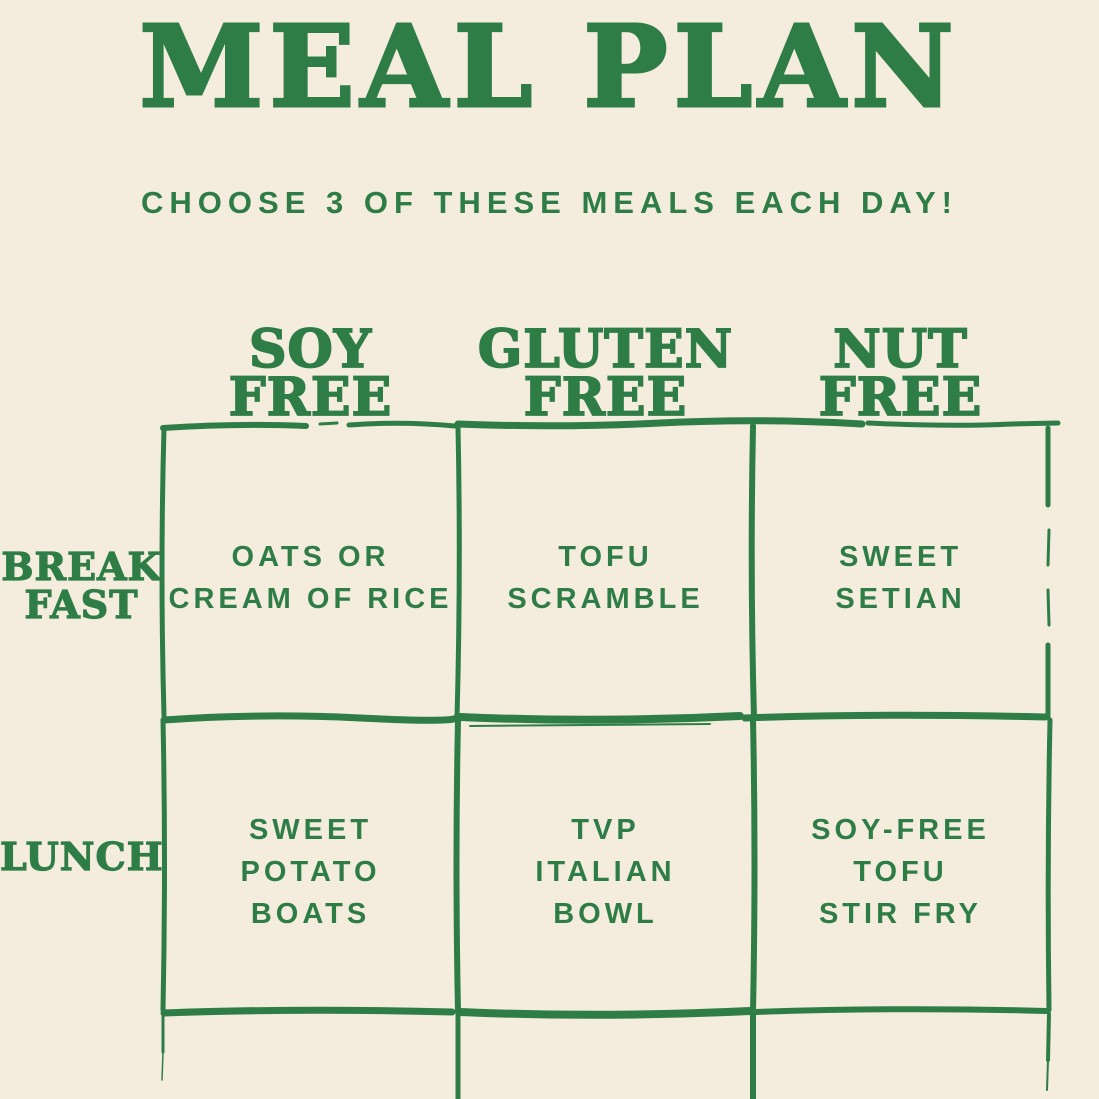 The height and width of the screenshot is (1099, 1099). What do you see at coordinates (310, 871) in the screenshot?
I see `cell-lunch-soy-free: SWEET POTATO BOATS` at bounding box center [310, 871].